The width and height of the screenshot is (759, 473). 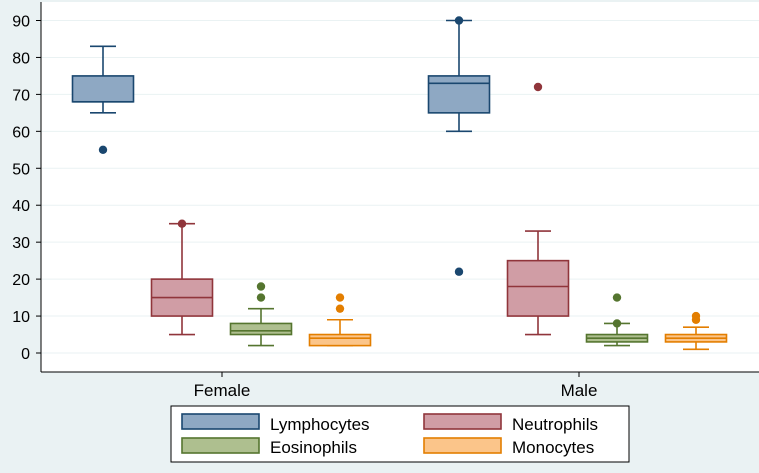 What do you see at coordinates (21, 206) in the screenshot?
I see `y-tick-label: 40` at bounding box center [21, 206].